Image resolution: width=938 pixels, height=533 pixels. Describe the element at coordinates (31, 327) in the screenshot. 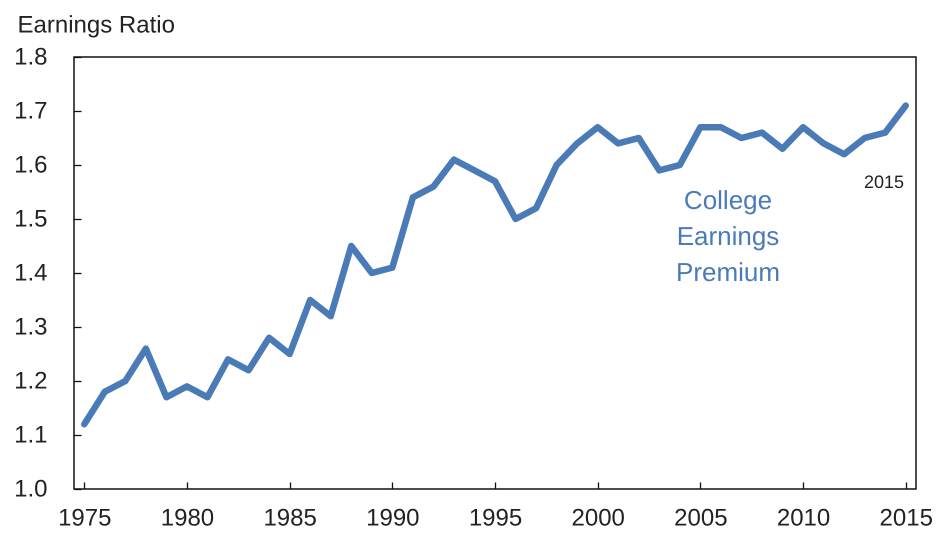

I see `y-tick-label: 1.3` at that location.